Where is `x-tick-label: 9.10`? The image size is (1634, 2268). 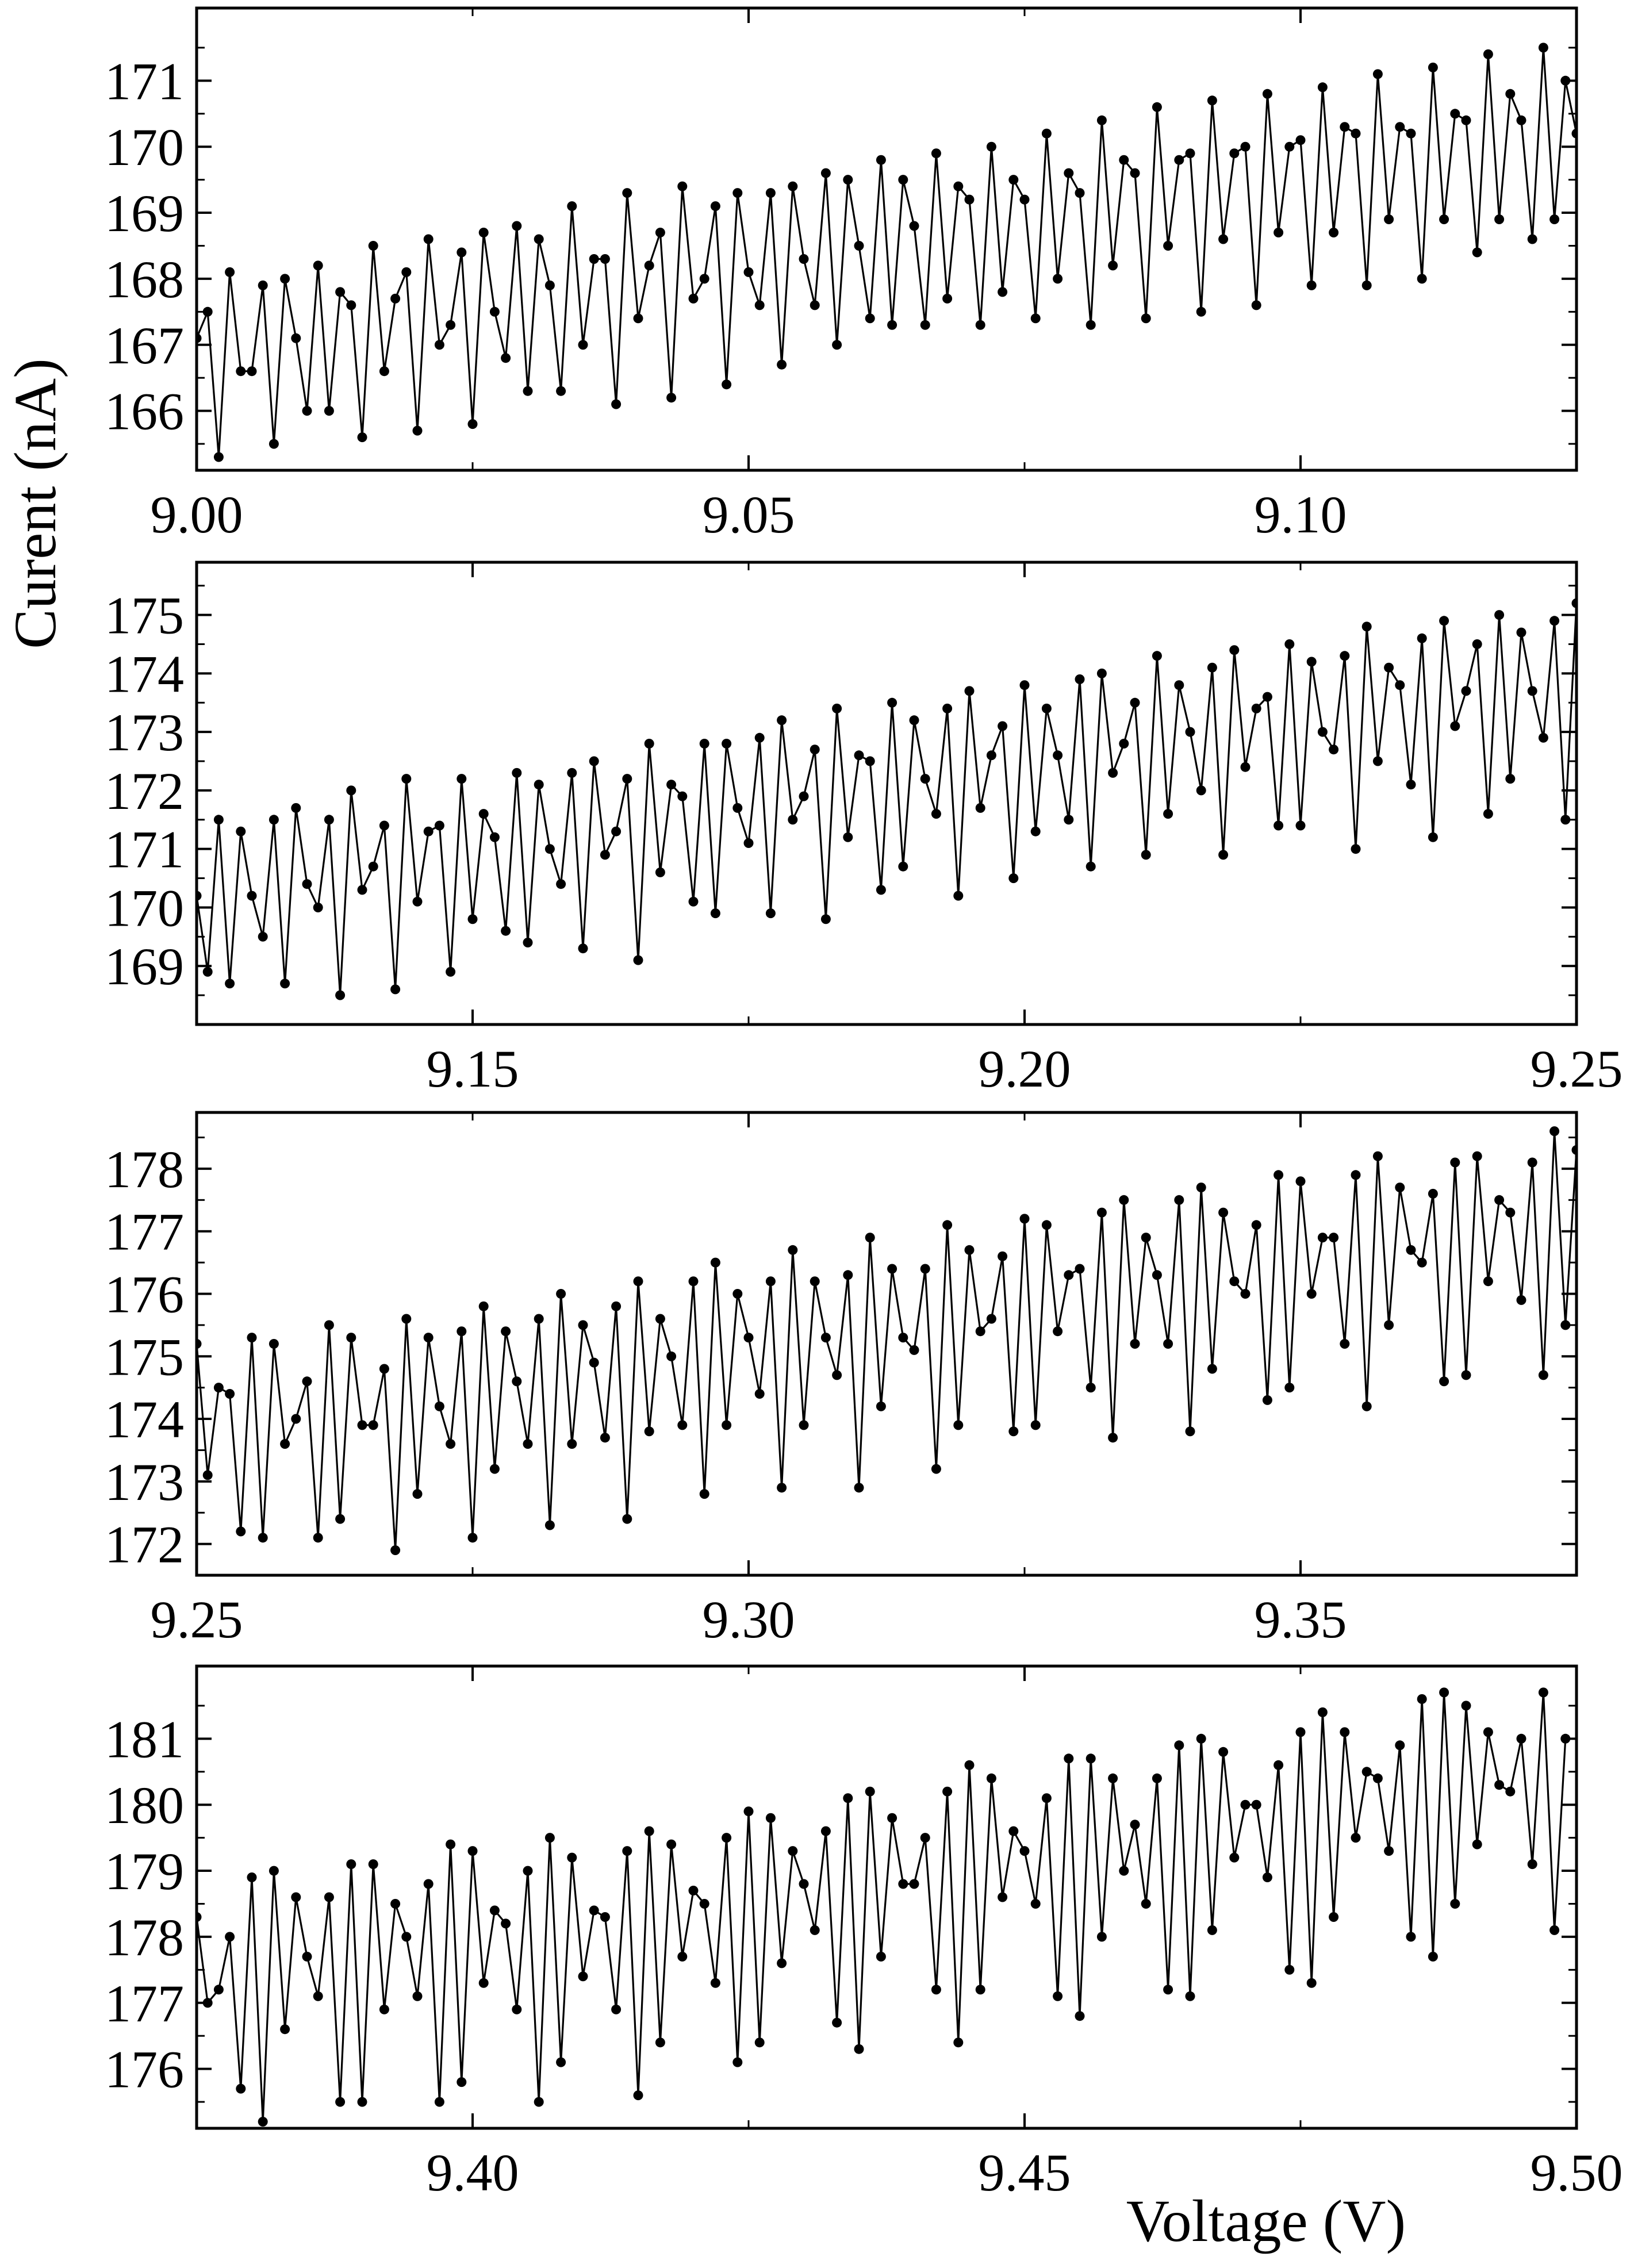
x-tick-label: 9.10 is located at coordinates (1301, 514).